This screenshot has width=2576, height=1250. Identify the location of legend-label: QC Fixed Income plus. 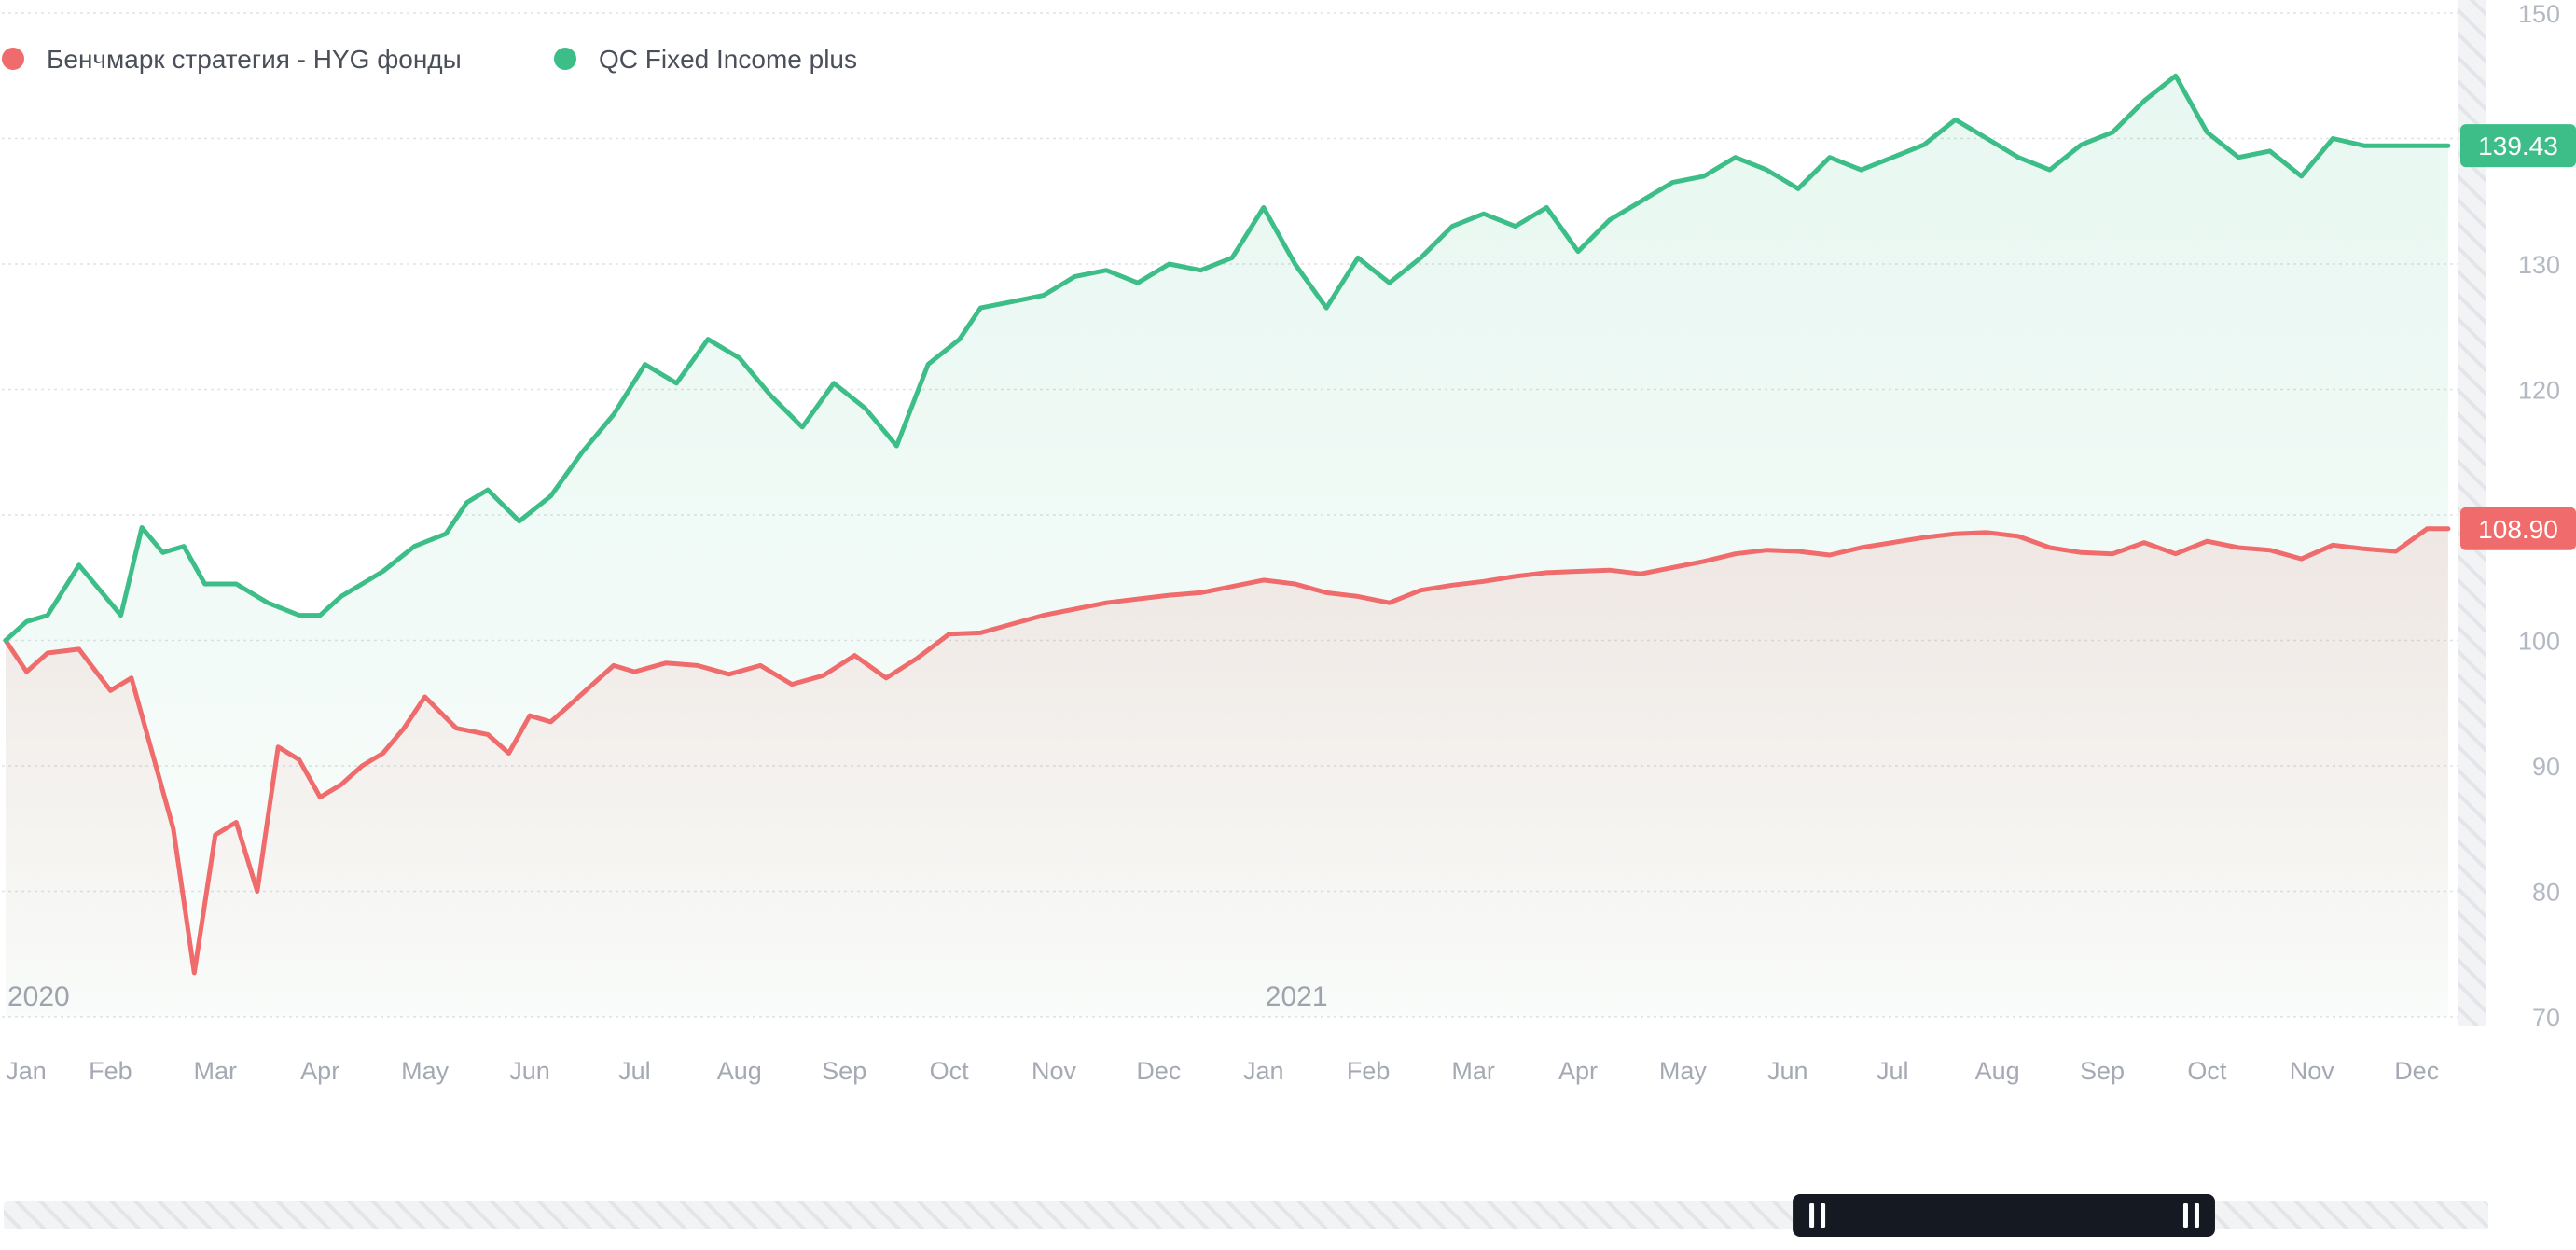
(728, 60).